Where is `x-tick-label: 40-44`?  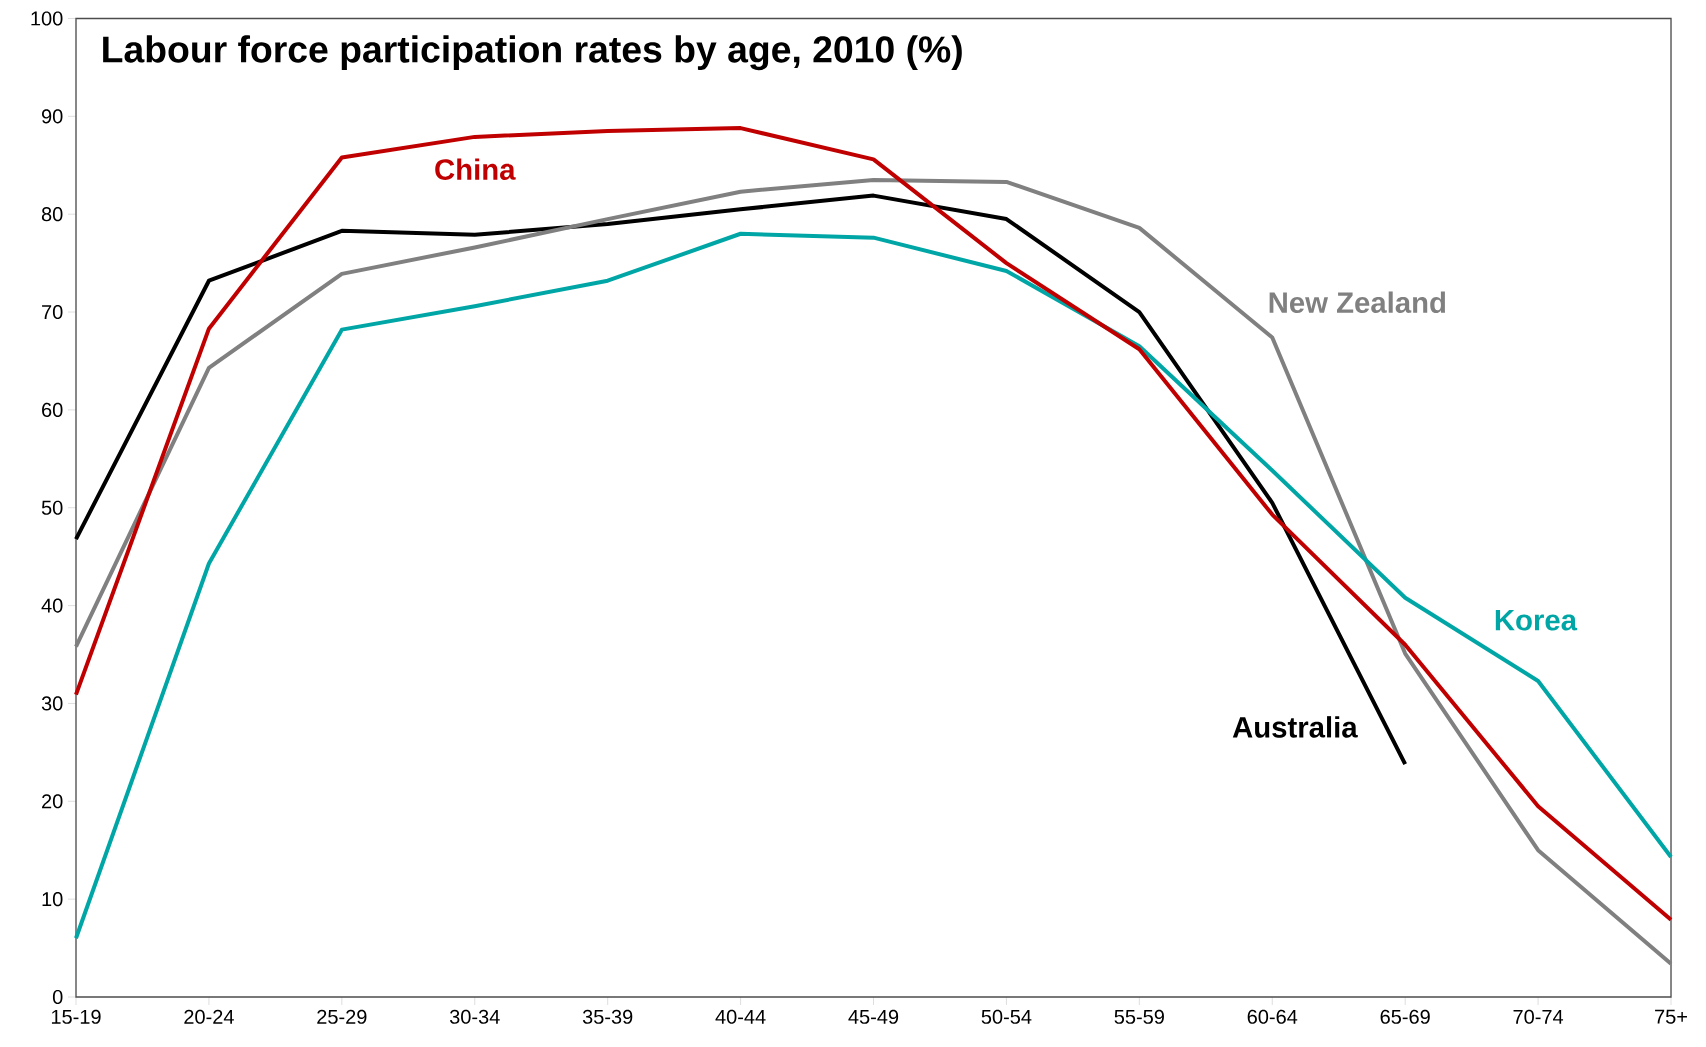 x-tick-label: 40-44 is located at coordinates (740, 1016).